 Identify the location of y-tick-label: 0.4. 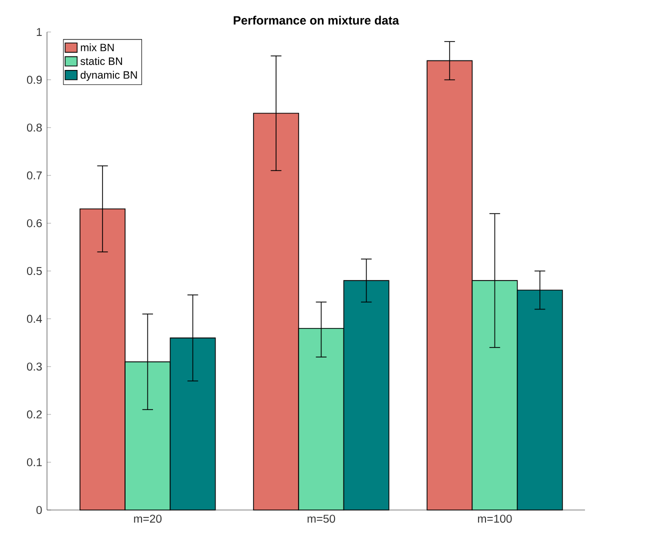
(34, 318).